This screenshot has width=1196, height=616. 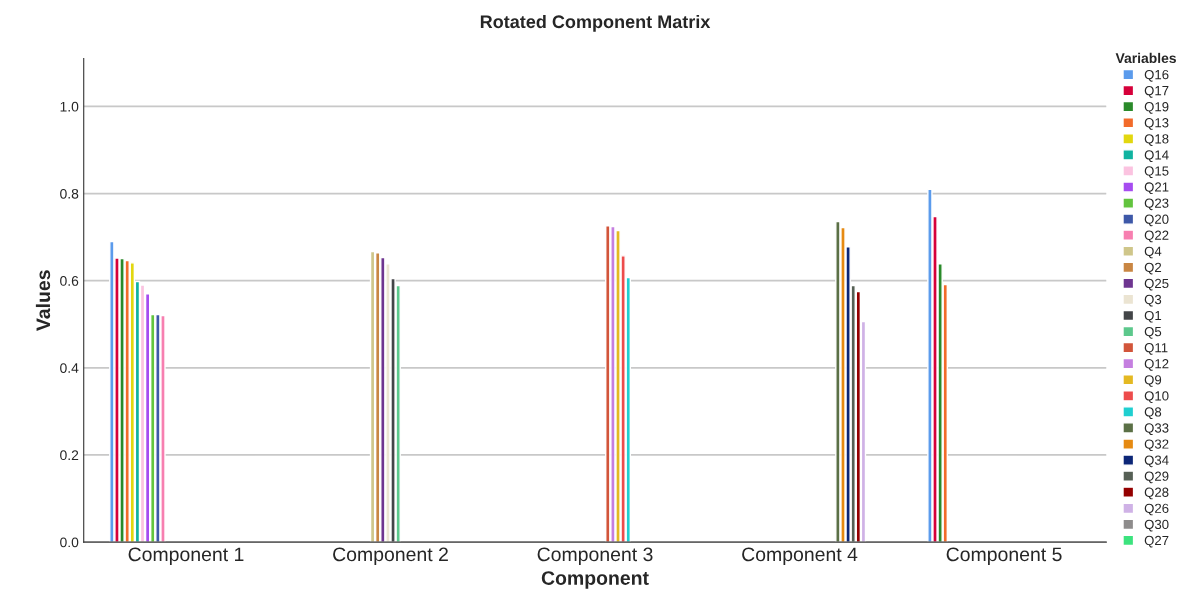 I want to click on legend-label: Q27, so click(x=1156, y=541).